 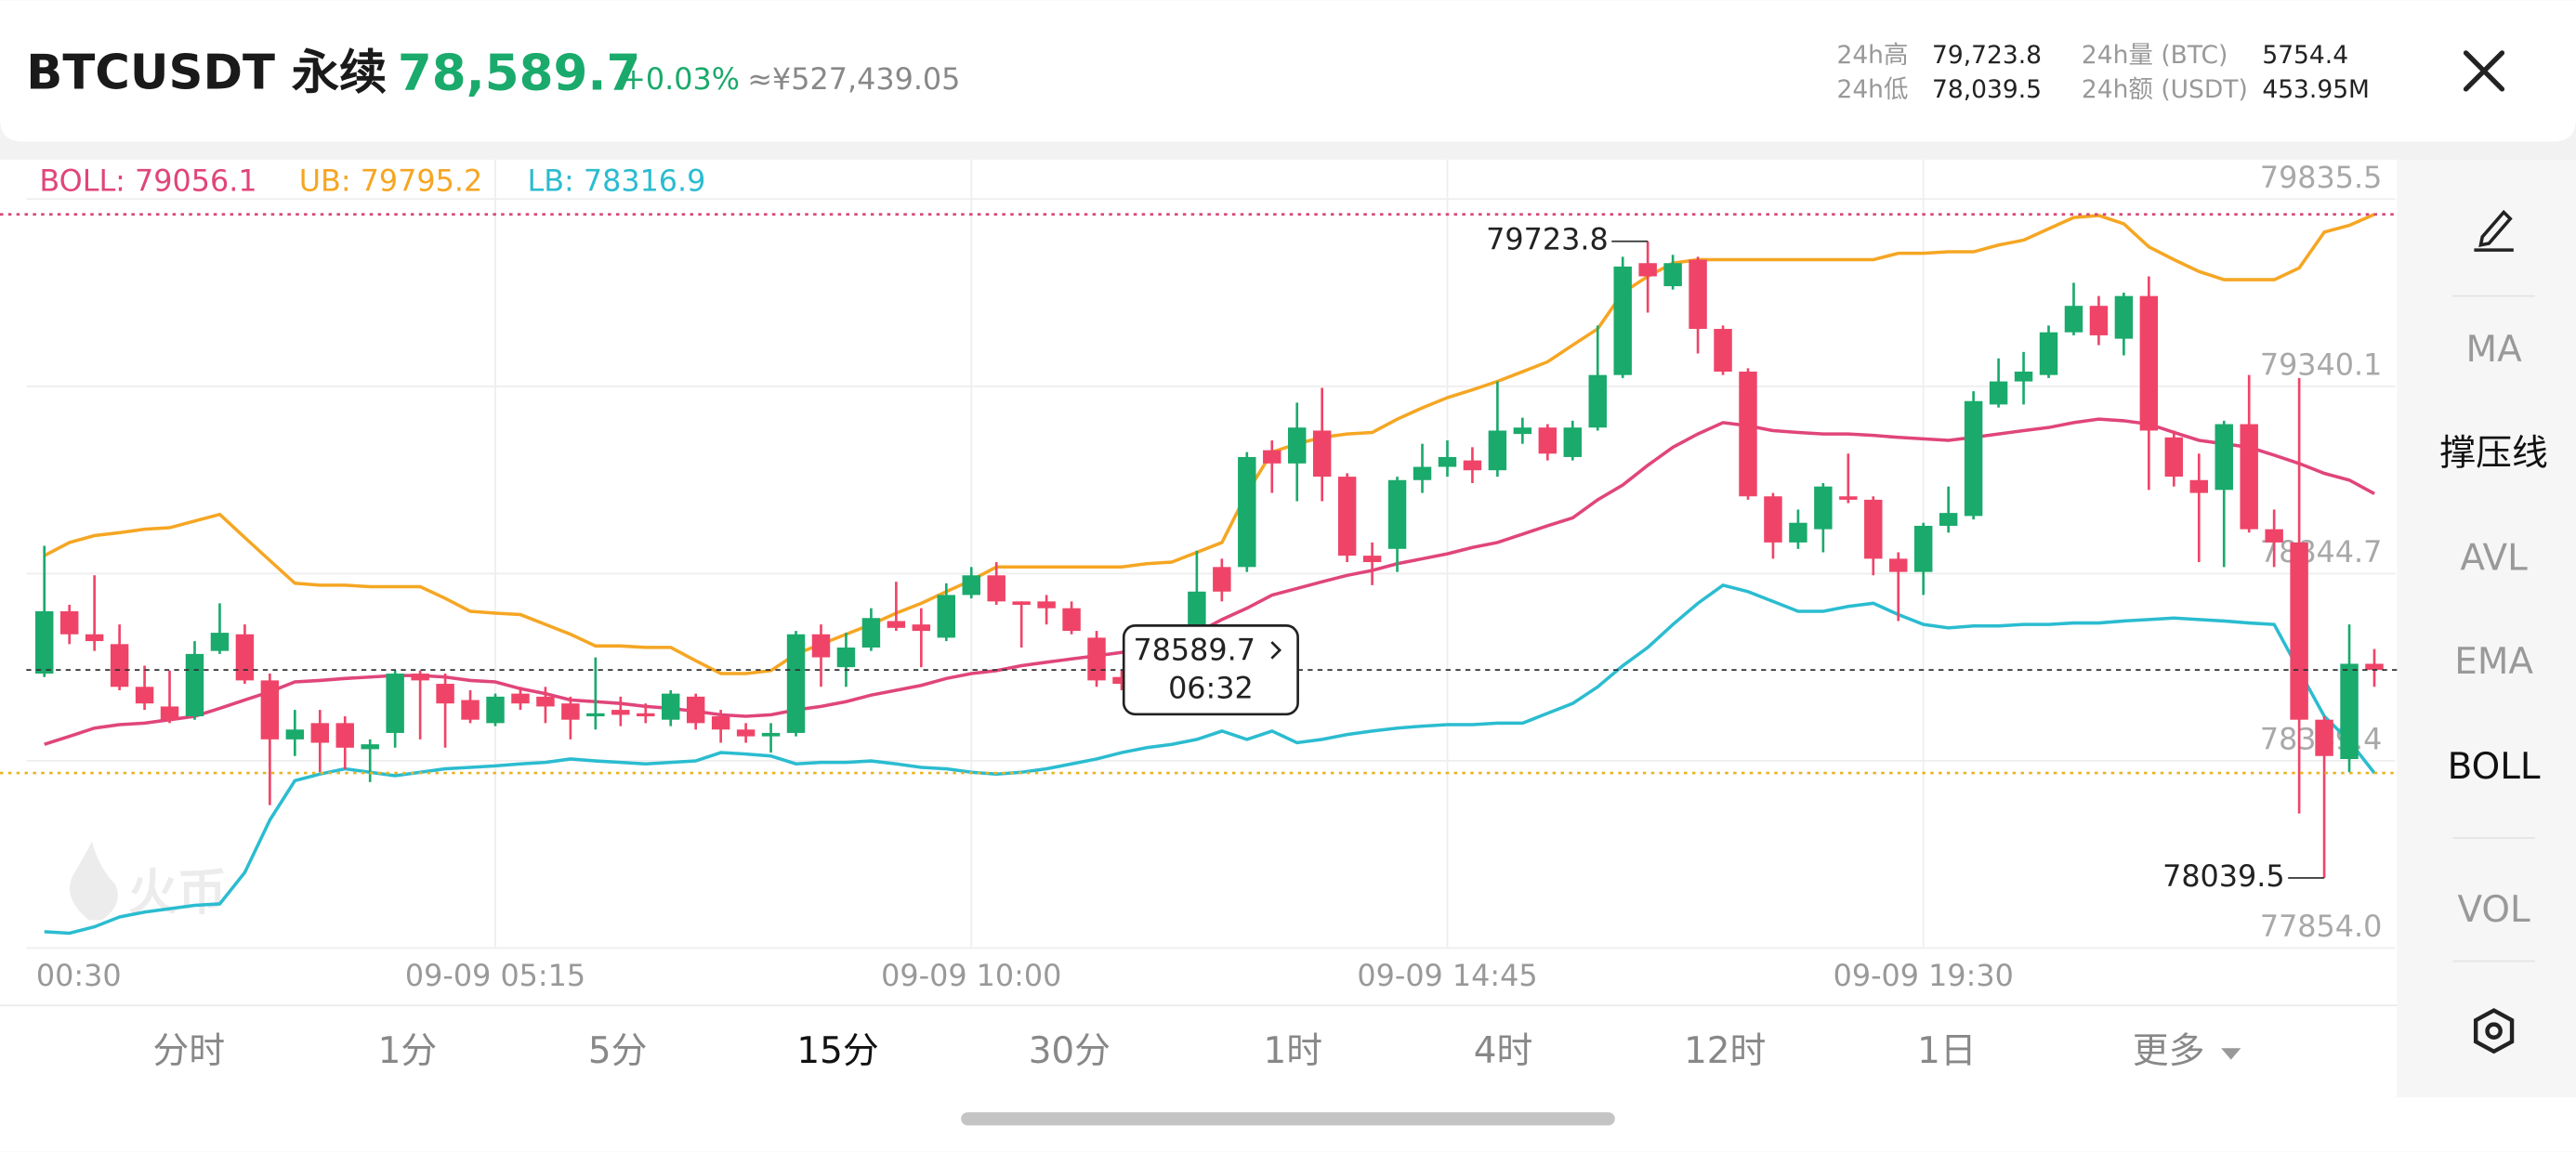 What do you see at coordinates (2493, 662) in the screenshot?
I see `indicator-button: EMA` at bounding box center [2493, 662].